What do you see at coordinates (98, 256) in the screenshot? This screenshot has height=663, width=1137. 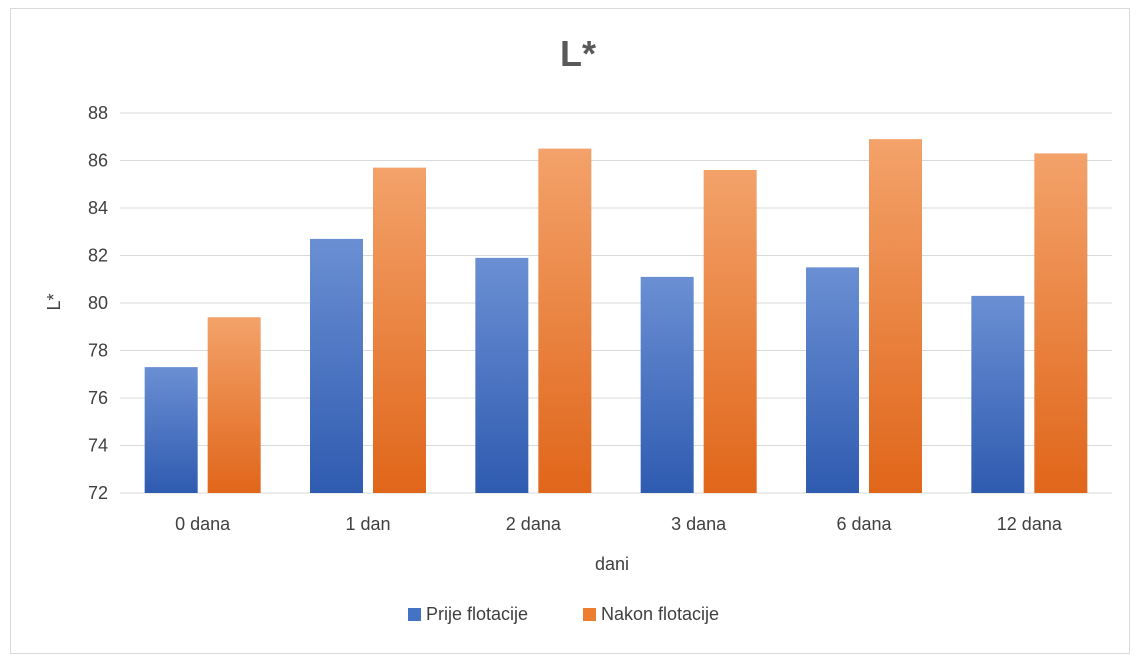 I see `y-tick-label: 82` at bounding box center [98, 256].